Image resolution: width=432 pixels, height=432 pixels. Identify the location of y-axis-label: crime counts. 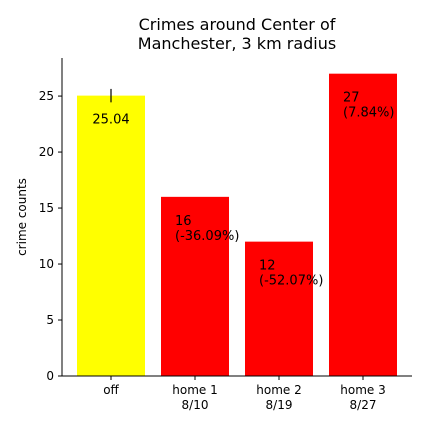
(22, 217).